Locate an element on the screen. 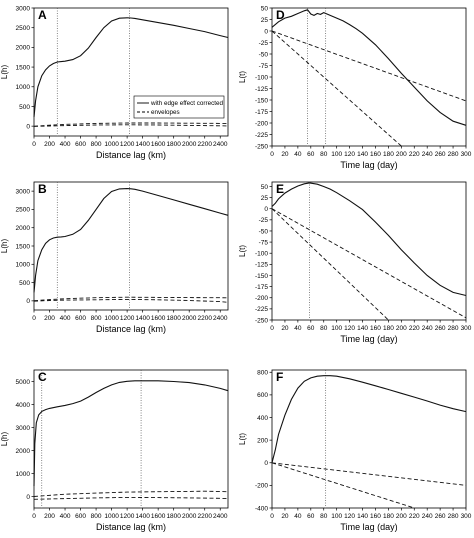 This screenshot has width=474, height=538. legend-label: envelopes is located at coordinates (165, 112).